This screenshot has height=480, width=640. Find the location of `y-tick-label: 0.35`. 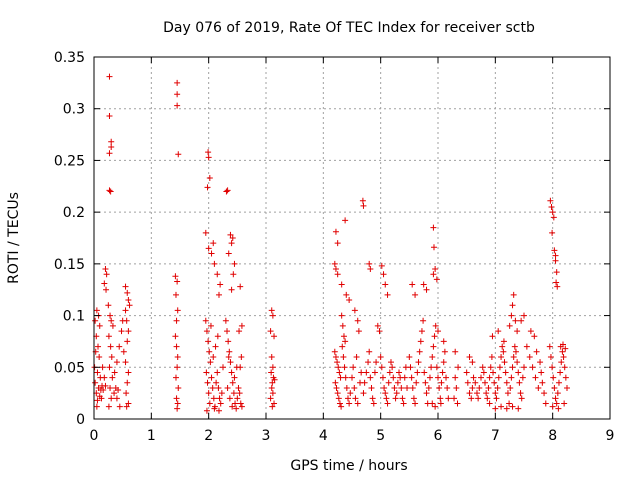

y-tick-label: 0.35 is located at coordinates (69, 58).